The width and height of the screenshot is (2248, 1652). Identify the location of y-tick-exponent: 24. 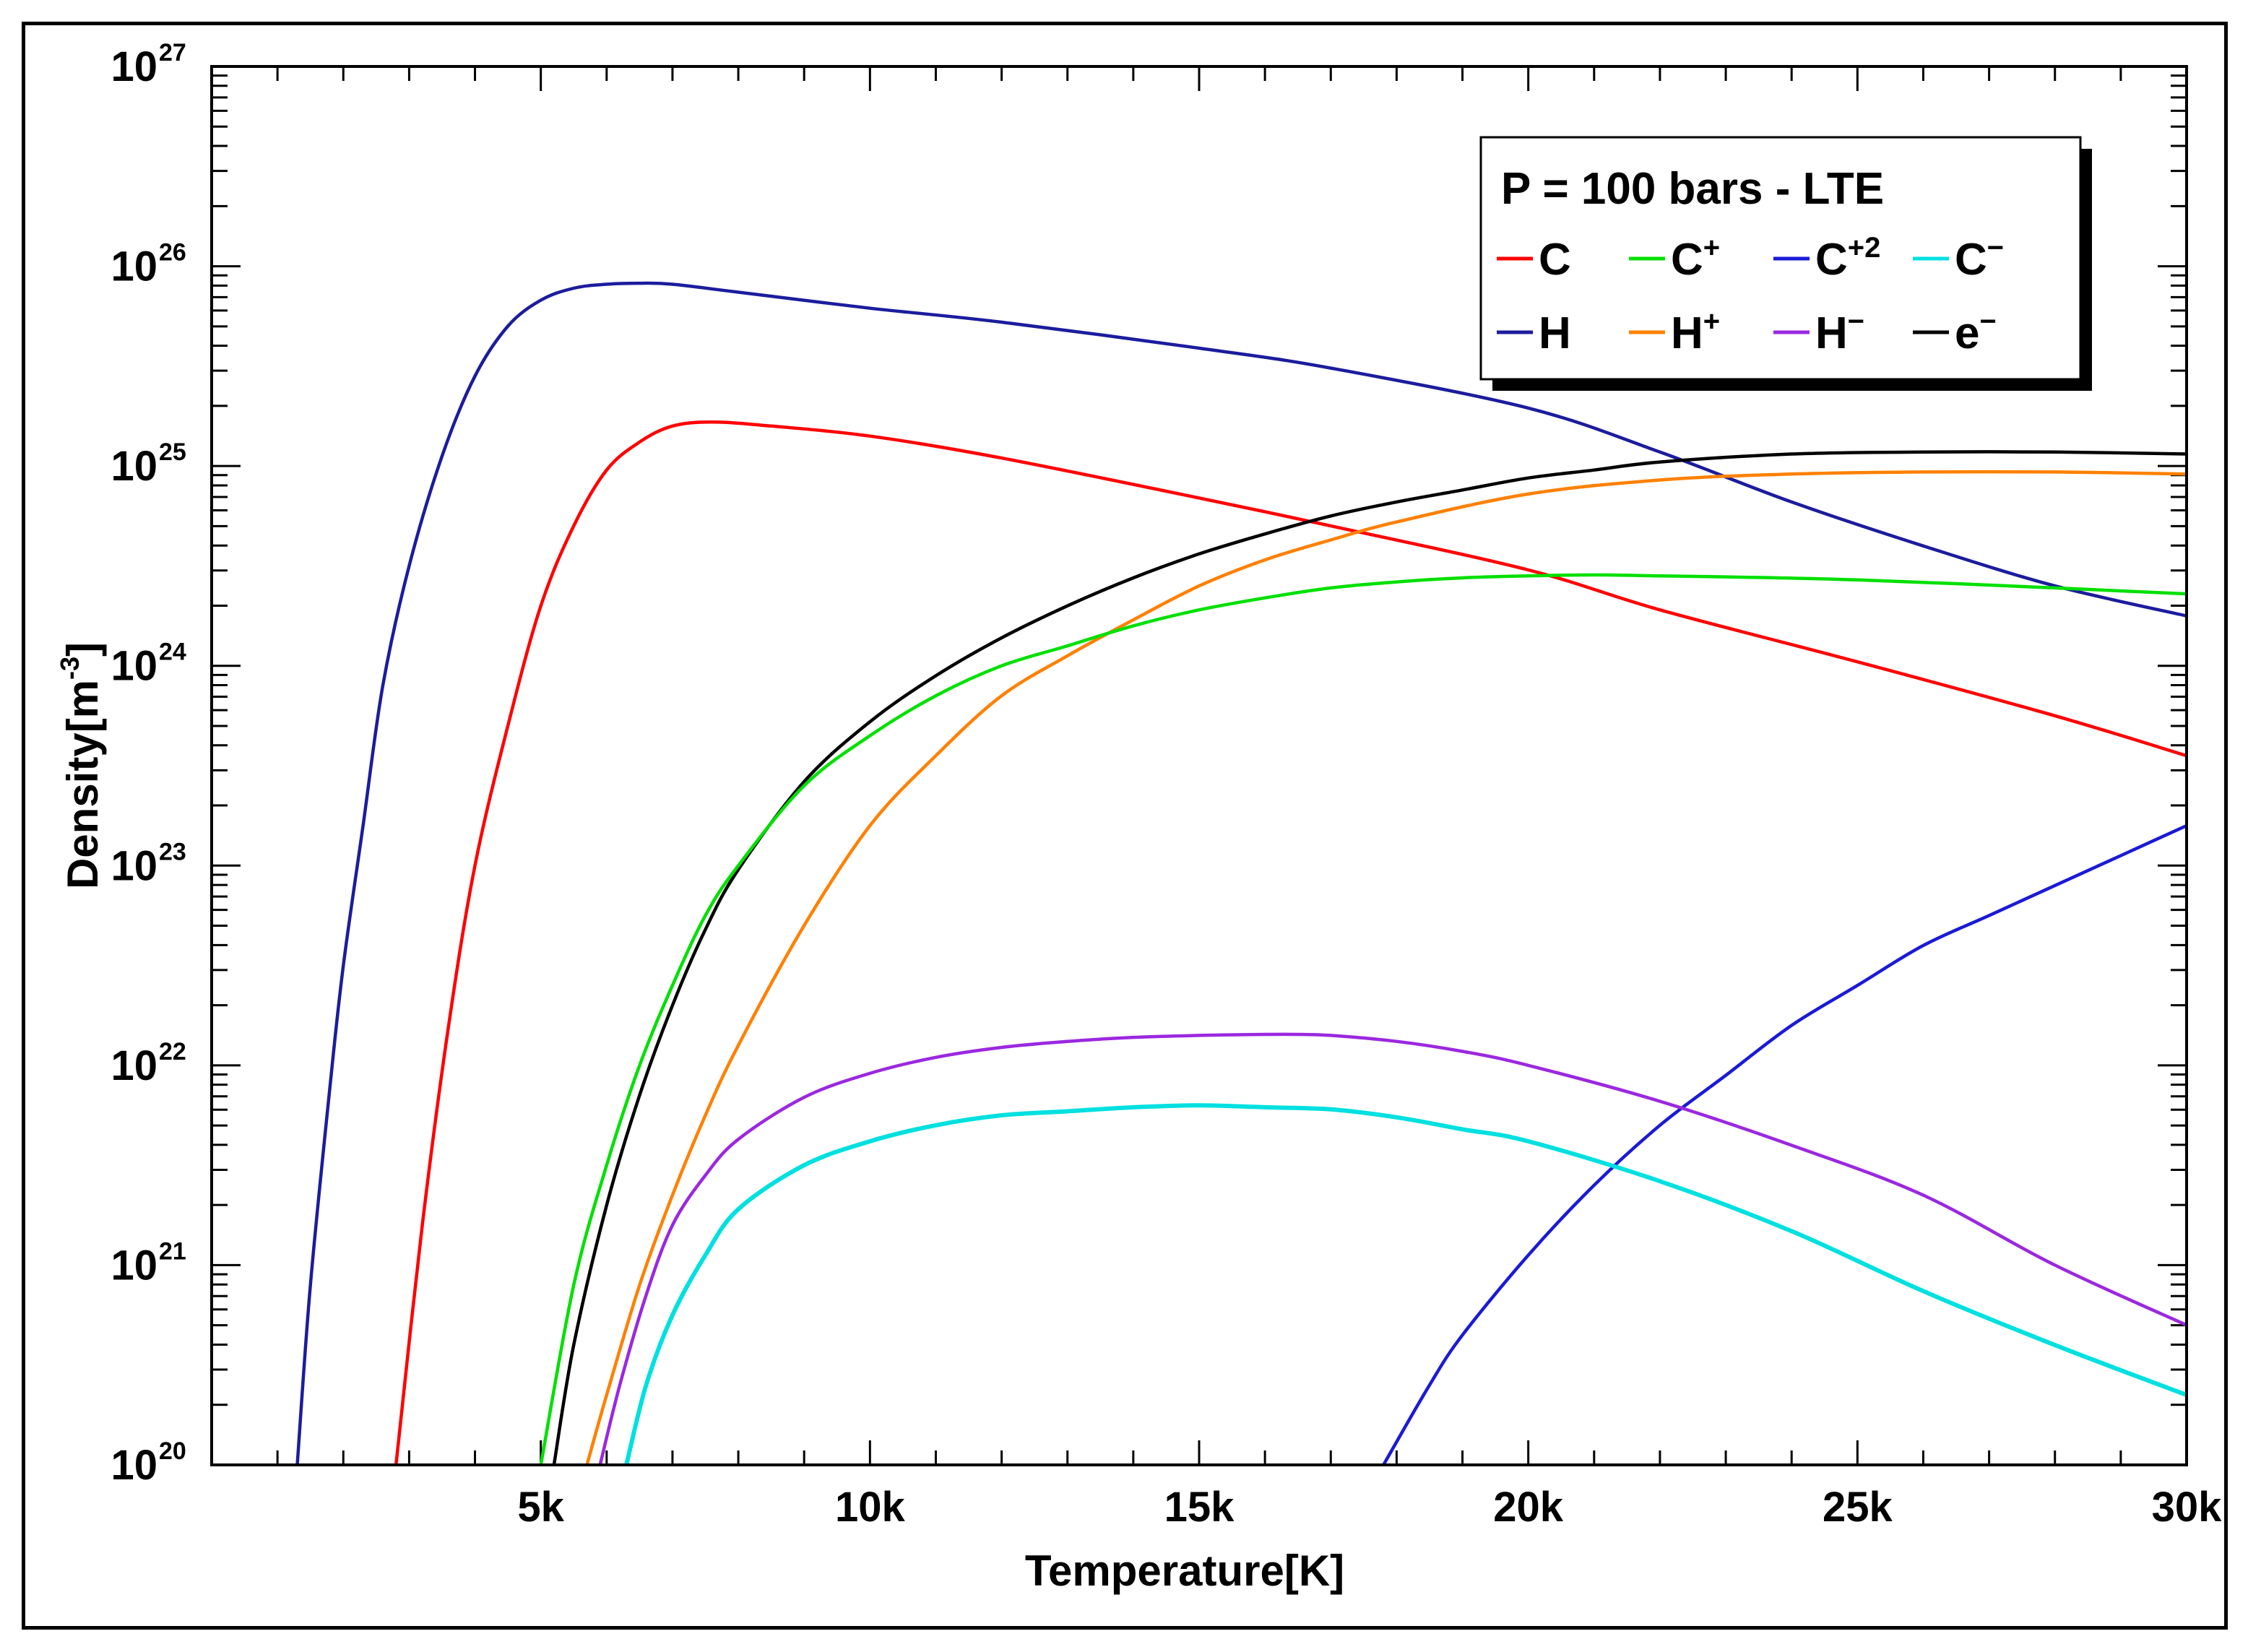
(172, 652).